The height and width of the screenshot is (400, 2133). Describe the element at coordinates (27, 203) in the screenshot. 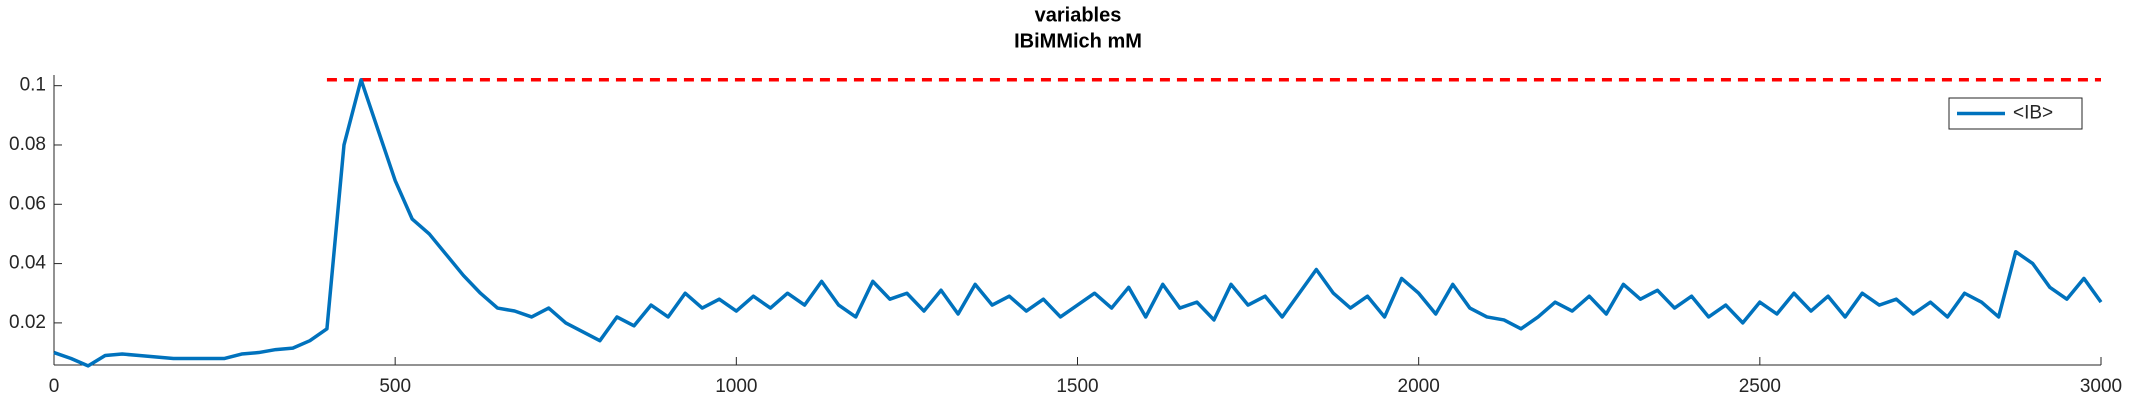

I see `y-tick-label: 0.06` at that location.